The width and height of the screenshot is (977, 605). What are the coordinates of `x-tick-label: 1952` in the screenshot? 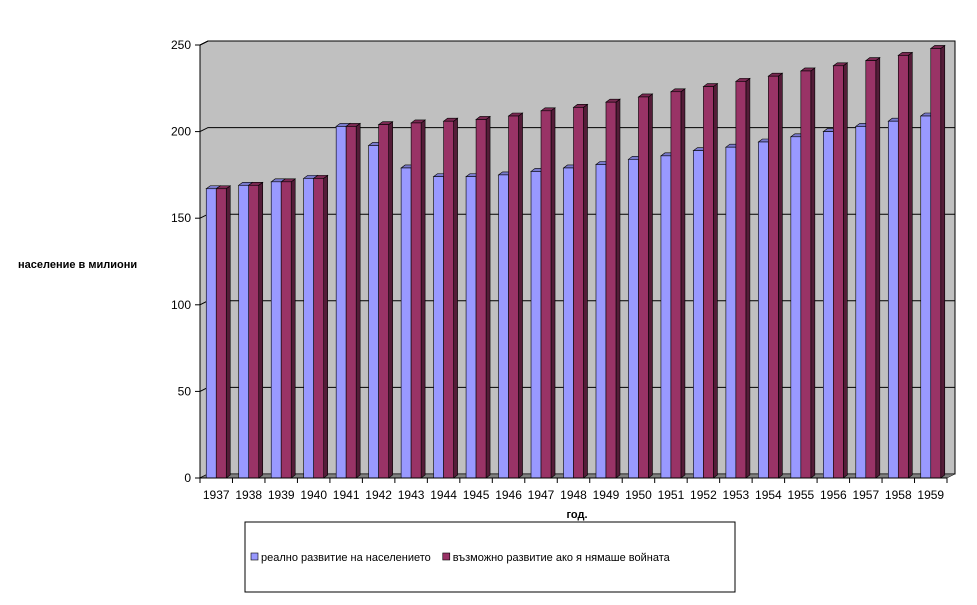 It's located at (703, 495).